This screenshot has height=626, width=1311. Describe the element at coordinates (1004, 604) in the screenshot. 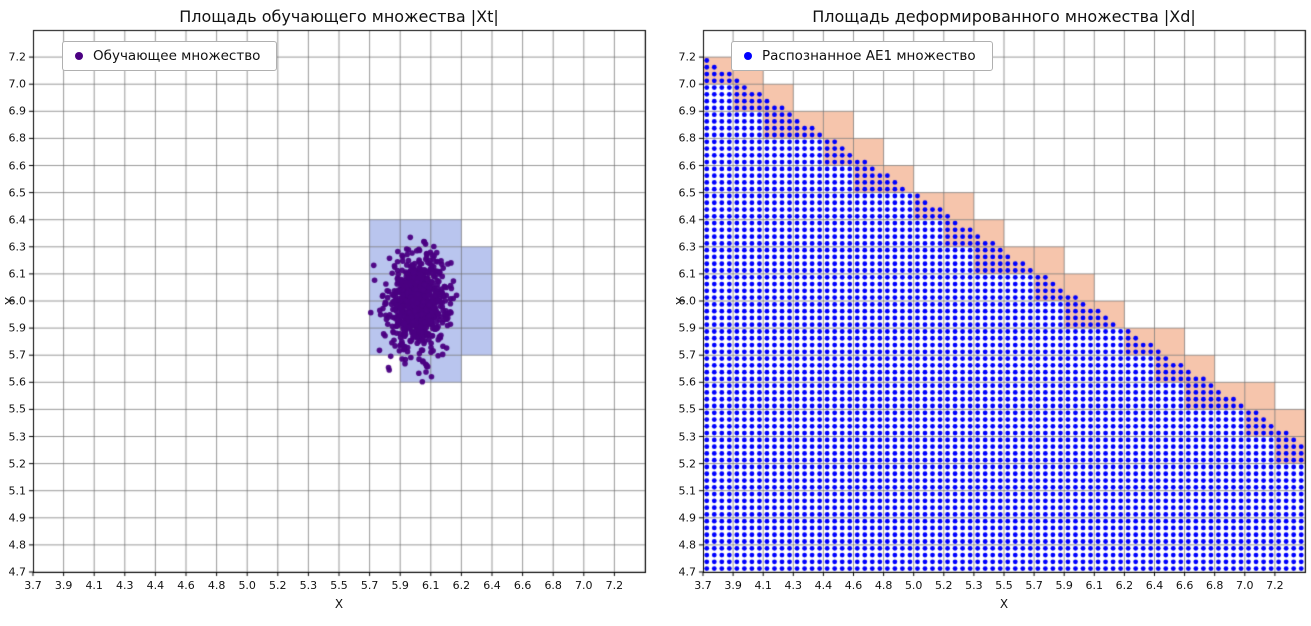

I see `right-x-axis-label: X` at that location.